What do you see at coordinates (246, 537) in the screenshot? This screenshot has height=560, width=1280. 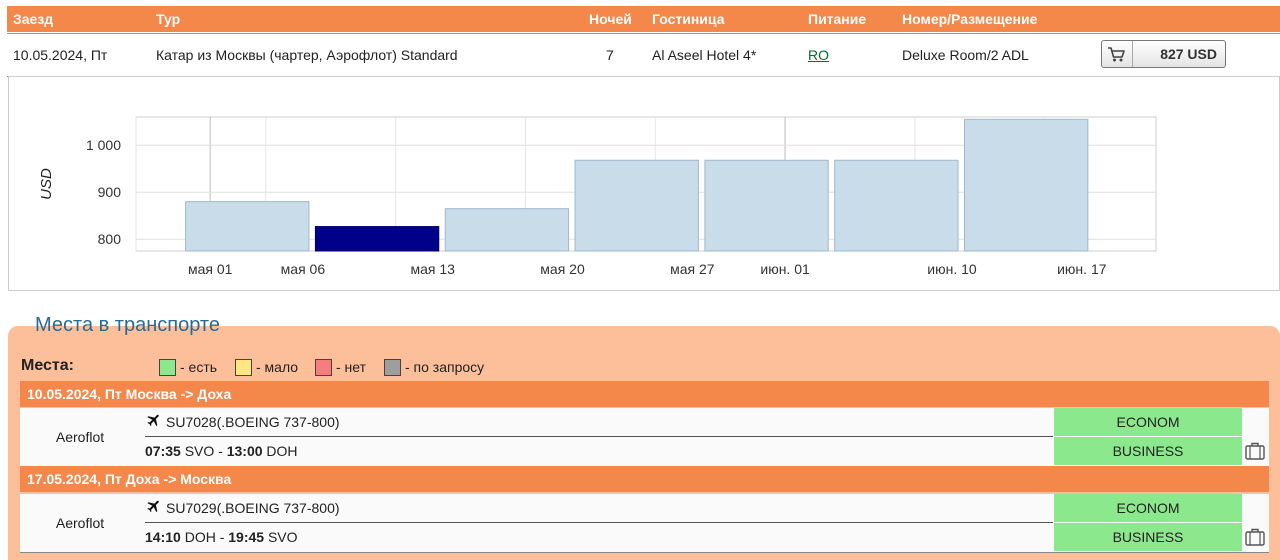 I see `arrival-time: 19:45` at bounding box center [246, 537].